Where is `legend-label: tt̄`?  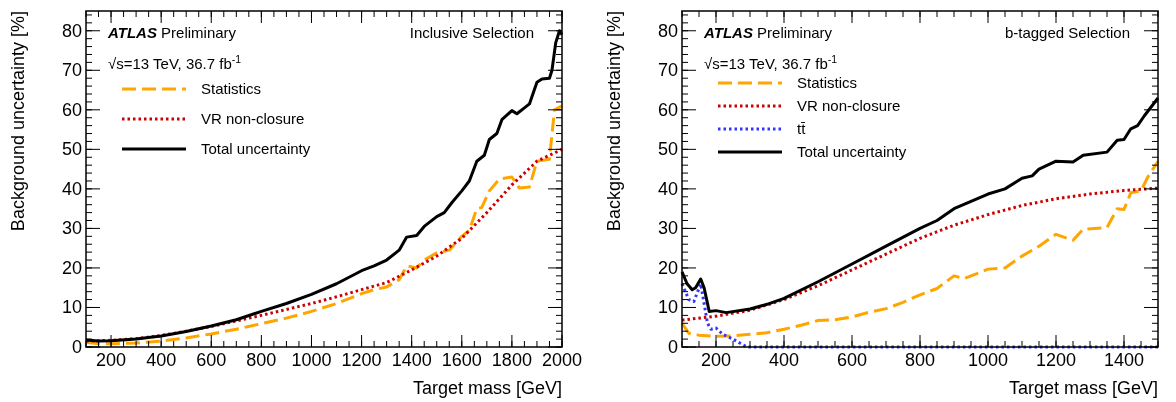 legend-label: tt̄ is located at coordinates (802, 128).